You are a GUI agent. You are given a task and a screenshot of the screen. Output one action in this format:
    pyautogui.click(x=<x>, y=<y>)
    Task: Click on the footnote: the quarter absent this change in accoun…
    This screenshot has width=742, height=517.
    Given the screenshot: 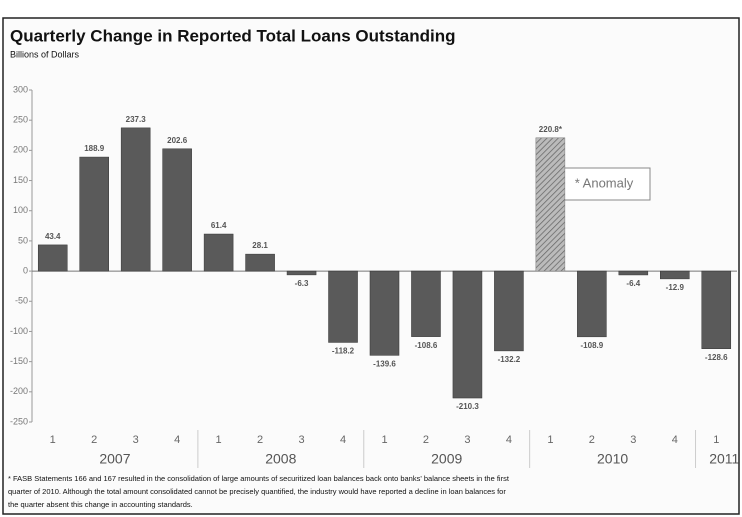 What is the action you would take?
    pyautogui.click(x=100, y=504)
    